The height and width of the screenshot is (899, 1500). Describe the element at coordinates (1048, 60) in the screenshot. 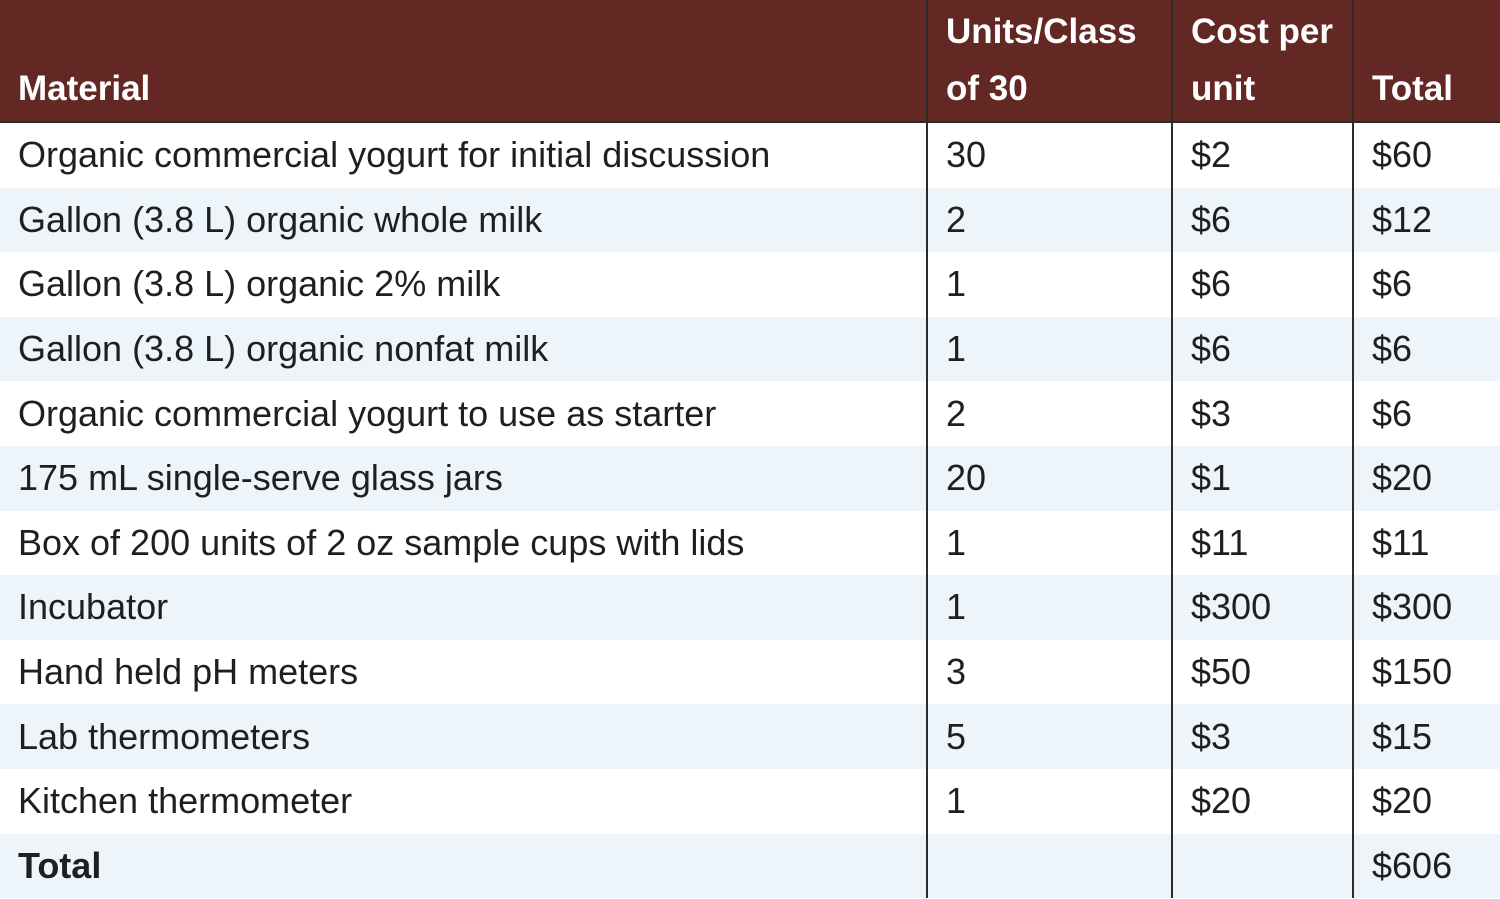

I see `header-units: Units/Class of 30` at that location.